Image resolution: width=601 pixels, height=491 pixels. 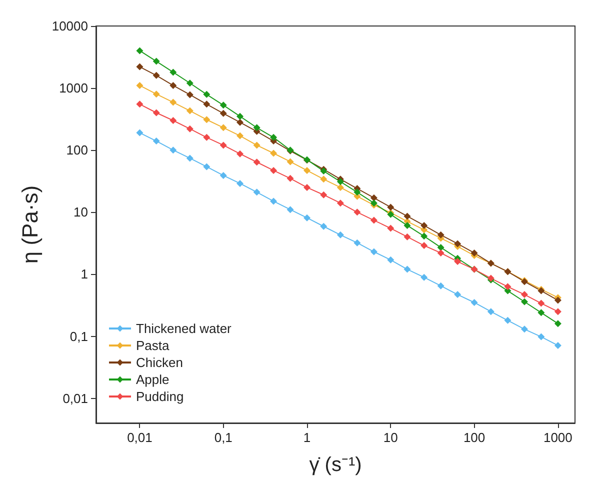 I want to click on x-tick-label: 0,01, so click(x=139, y=437).